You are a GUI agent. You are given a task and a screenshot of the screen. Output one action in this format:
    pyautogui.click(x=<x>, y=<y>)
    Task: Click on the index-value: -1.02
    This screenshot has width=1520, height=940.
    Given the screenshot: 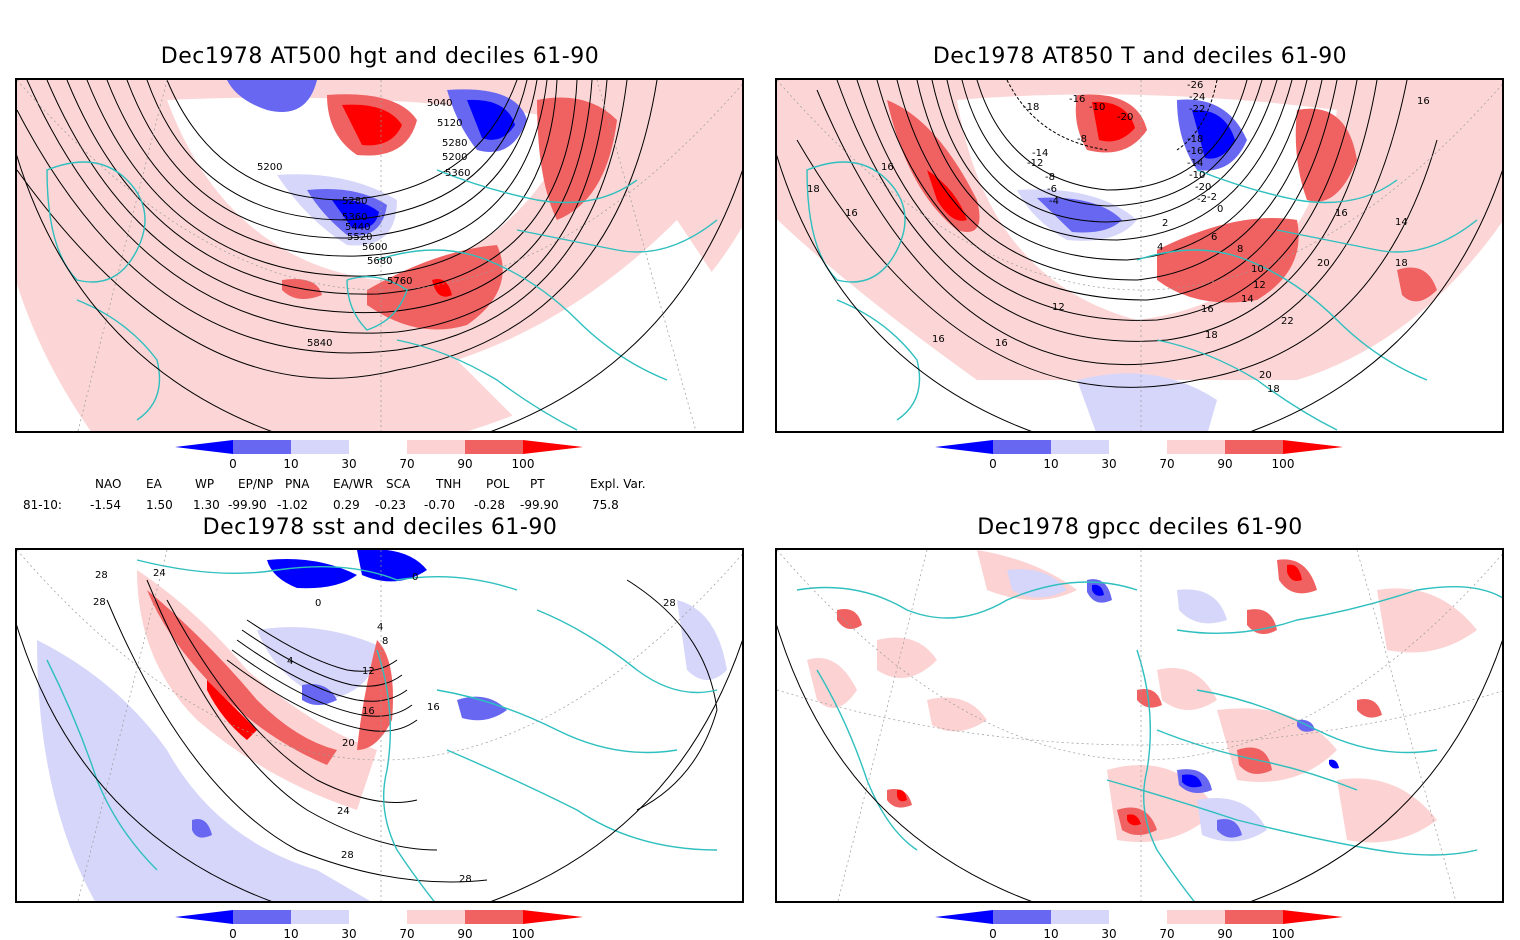 What is the action you would take?
    pyautogui.click(x=293, y=505)
    